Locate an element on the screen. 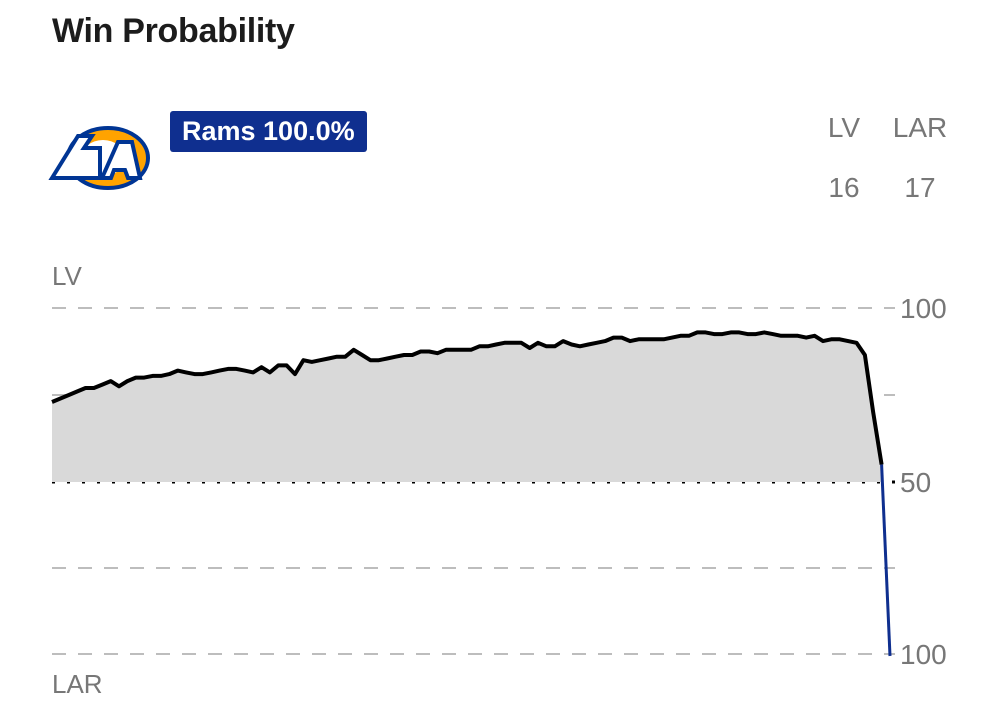  home-team-abbr: LAR is located at coordinates (920, 127).